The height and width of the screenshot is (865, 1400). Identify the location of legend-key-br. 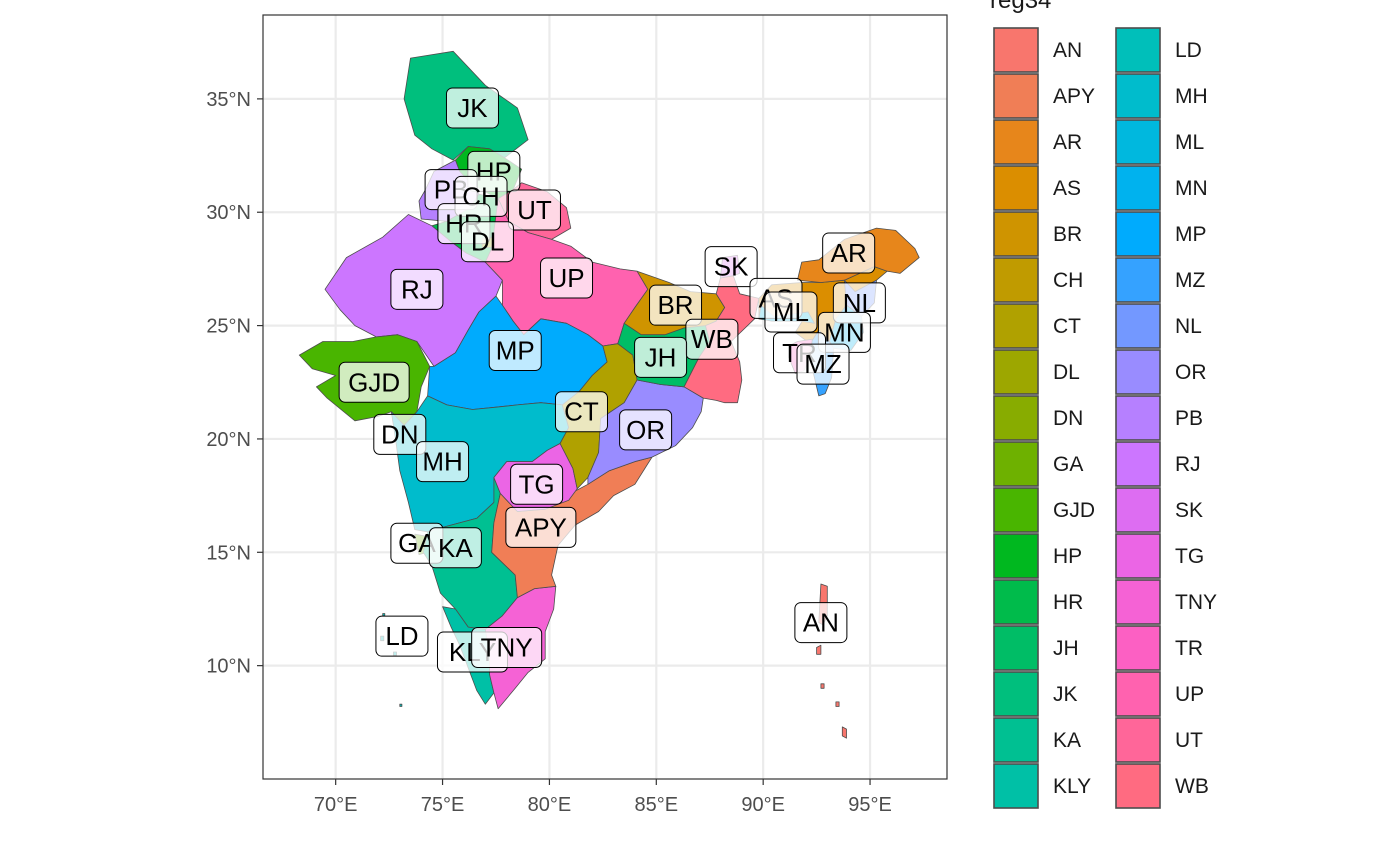
(1016, 234).